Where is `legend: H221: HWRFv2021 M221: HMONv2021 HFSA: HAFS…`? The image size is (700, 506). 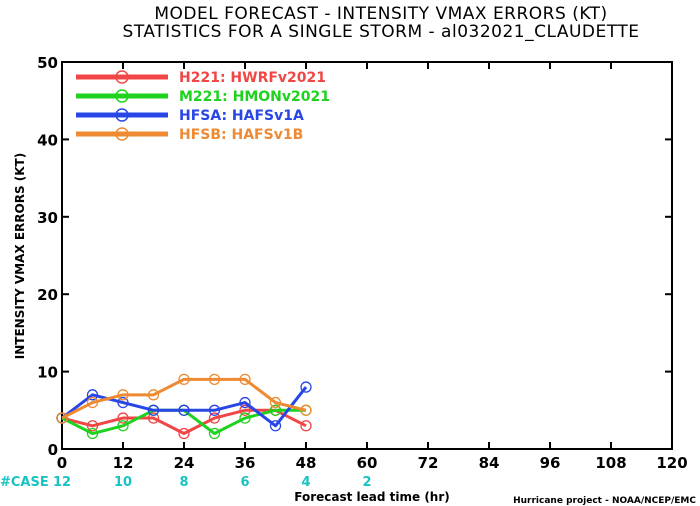 legend: H221: HWRFv2021 M221: HMONv2021 HFSA: HAFS… is located at coordinates (203, 106).